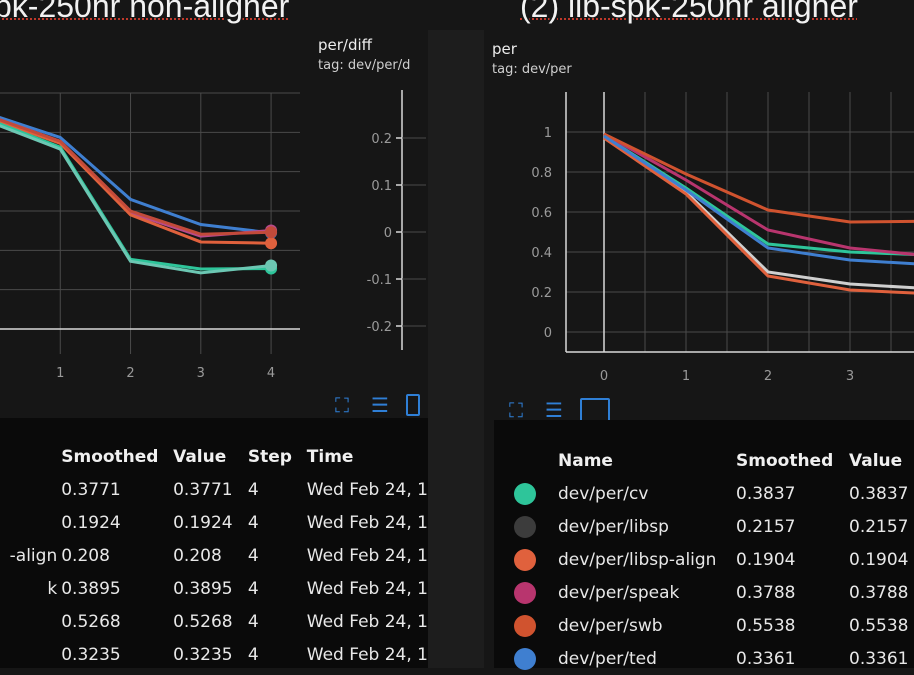 The width and height of the screenshot is (914, 675). Describe the element at coordinates (145, 12) in the screenshot. I see `left-run-title: pk-250hr non-aligner` at that location.